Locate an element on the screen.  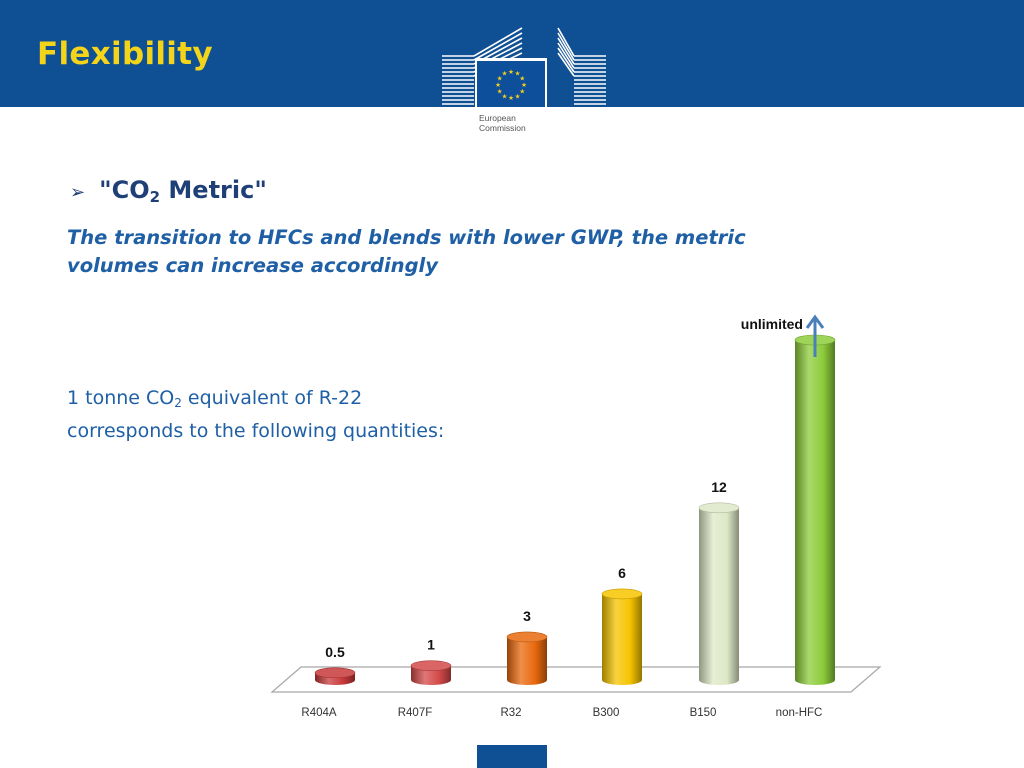
bar-b300 is located at coordinates (622, 636).